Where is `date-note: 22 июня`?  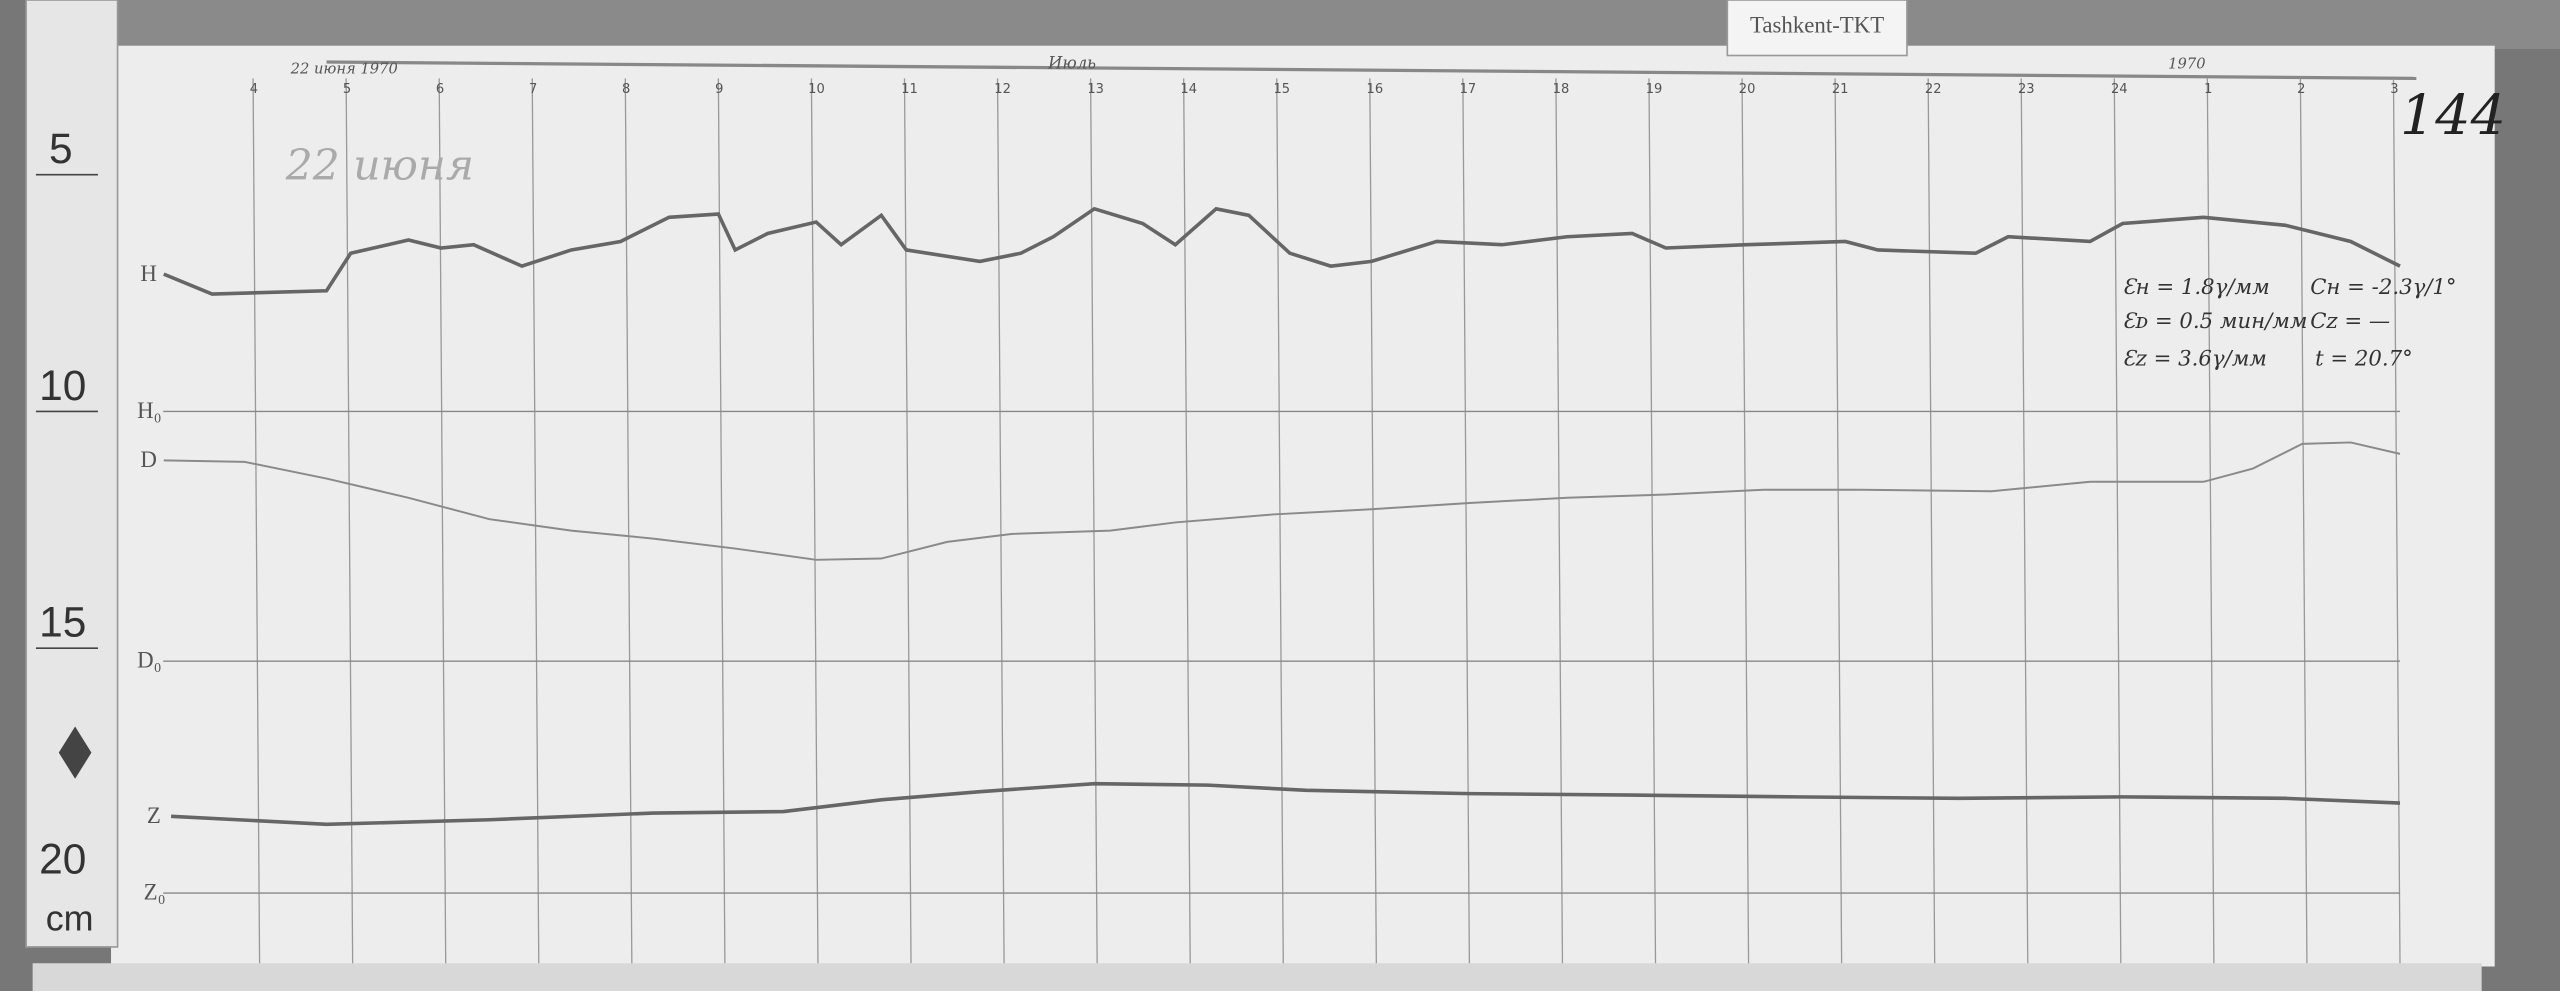 date-note: 22 июня is located at coordinates (379, 166).